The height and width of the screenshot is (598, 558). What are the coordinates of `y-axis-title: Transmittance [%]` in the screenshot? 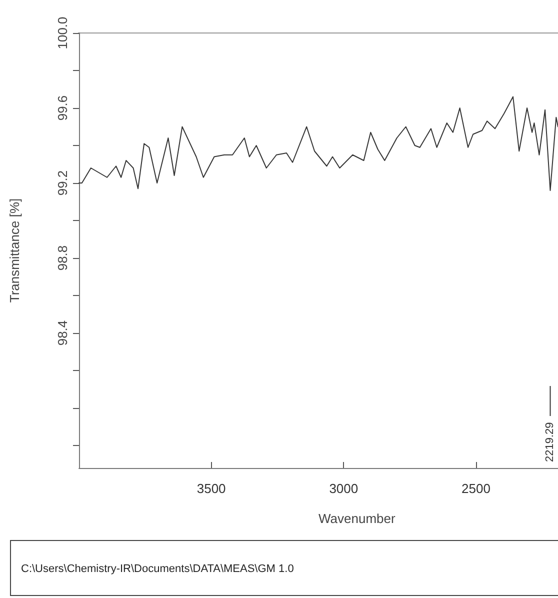 It's located at (14, 250).